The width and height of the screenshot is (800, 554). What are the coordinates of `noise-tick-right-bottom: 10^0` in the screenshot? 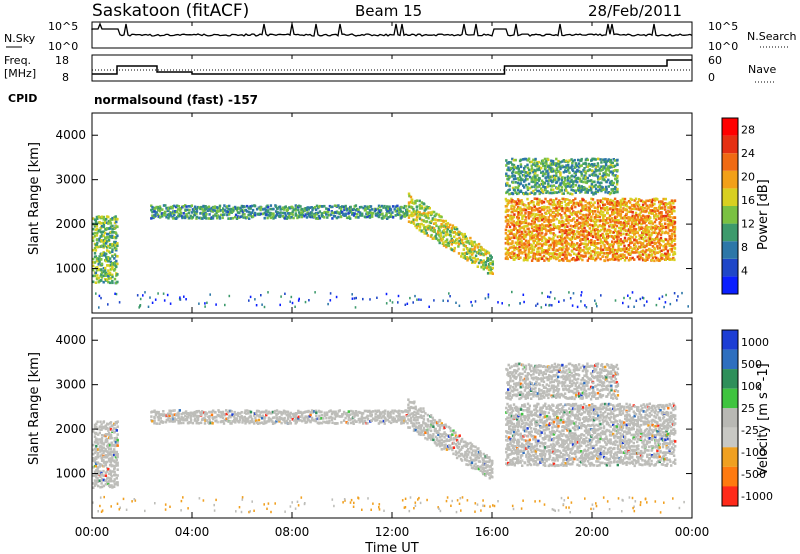 It's located at (723, 46).